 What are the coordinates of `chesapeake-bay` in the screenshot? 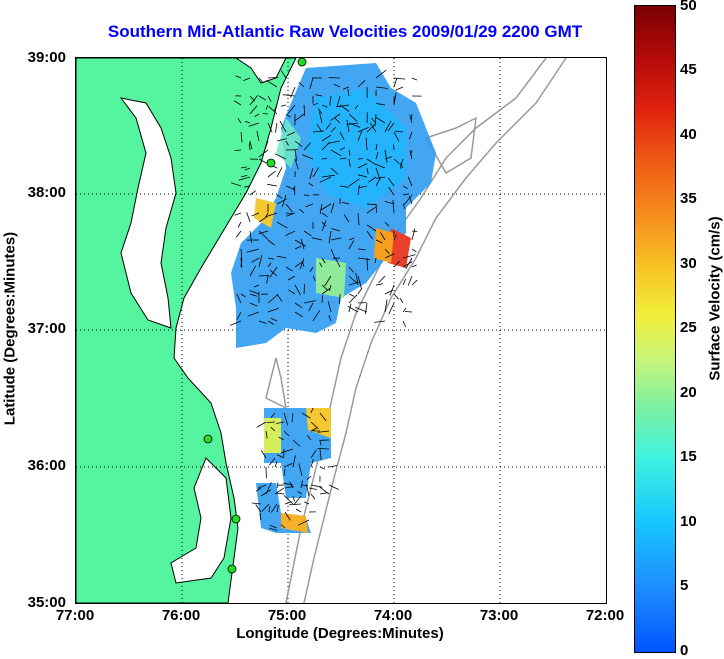 It's located at (148, 213).